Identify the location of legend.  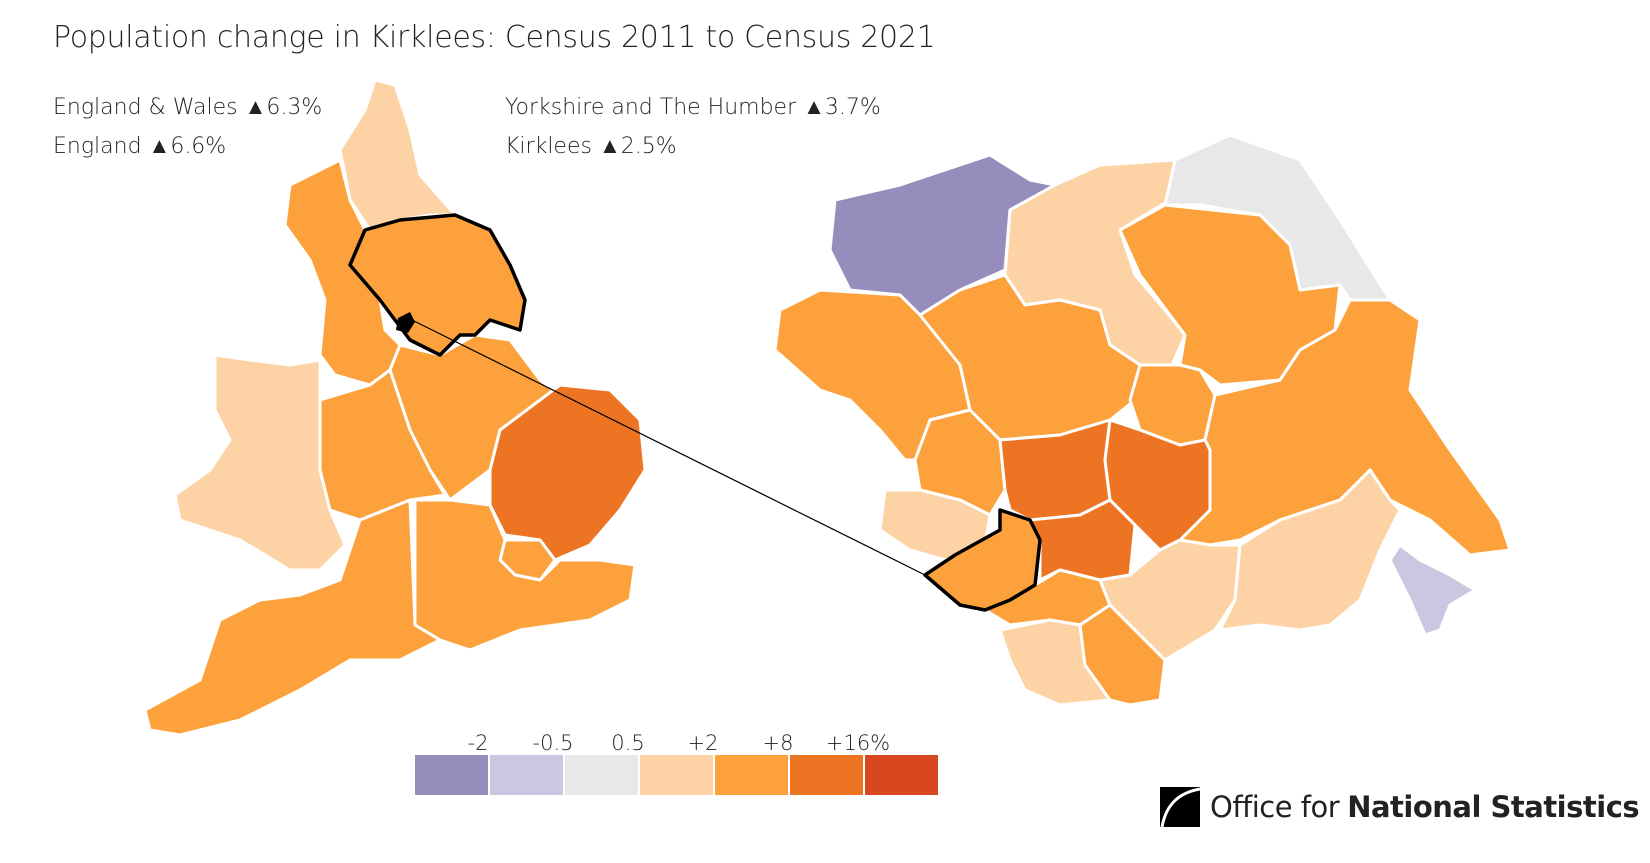
(677, 775).